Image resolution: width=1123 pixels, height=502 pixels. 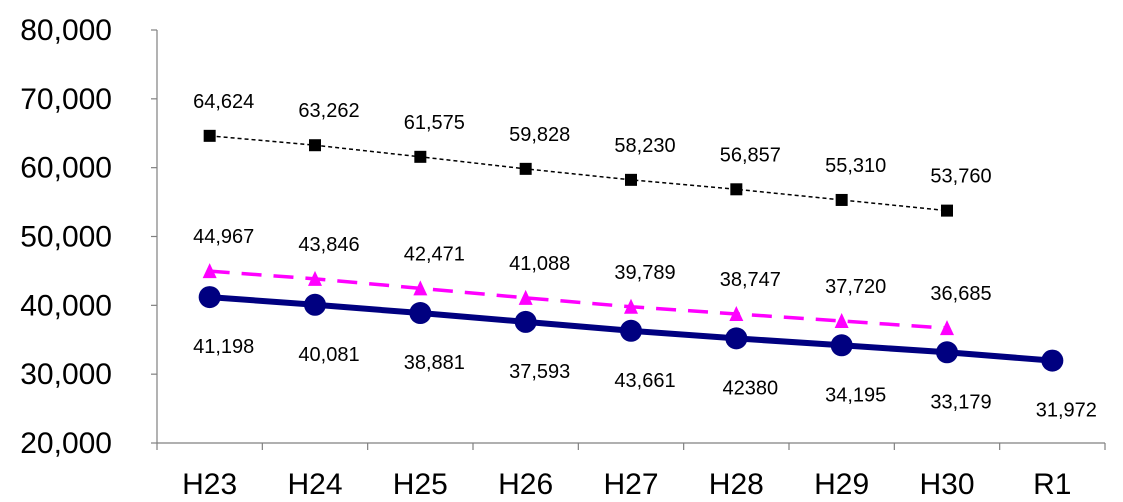 I want to click on data-label: 43,846, so click(x=328, y=245).